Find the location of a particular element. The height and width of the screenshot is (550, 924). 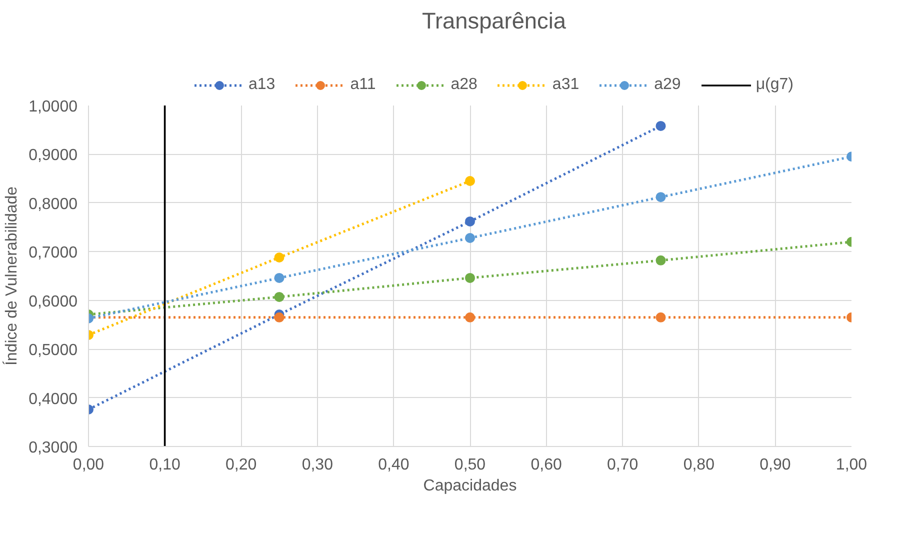

x-tick-label: 0,00 is located at coordinates (88, 465).